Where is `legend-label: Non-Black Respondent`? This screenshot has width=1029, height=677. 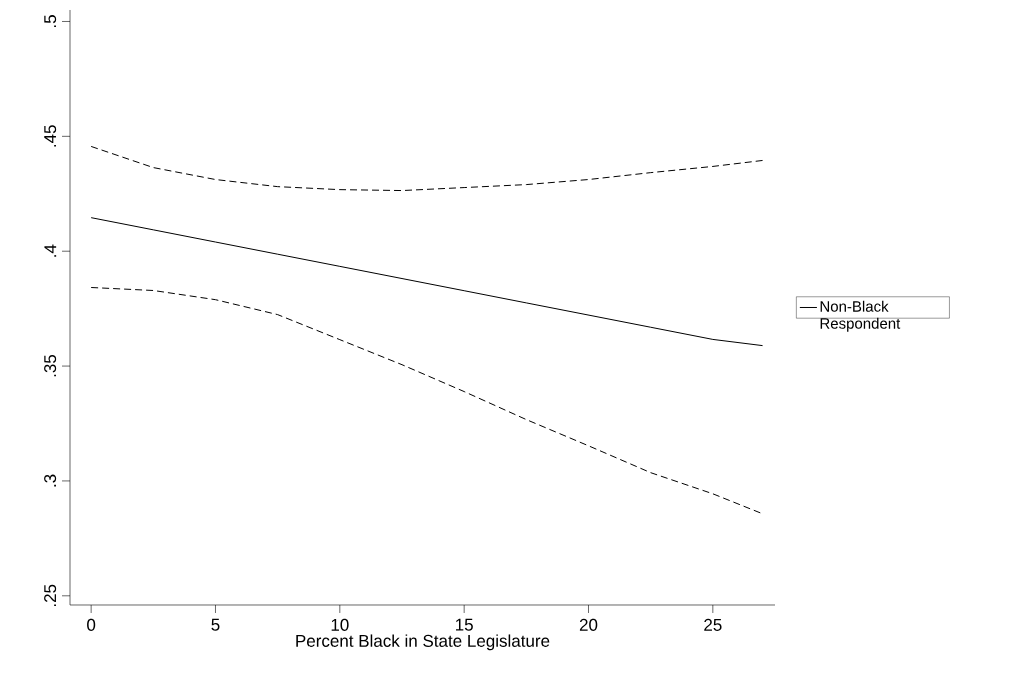 legend-label: Non-Black Respondent is located at coordinates (860, 316).